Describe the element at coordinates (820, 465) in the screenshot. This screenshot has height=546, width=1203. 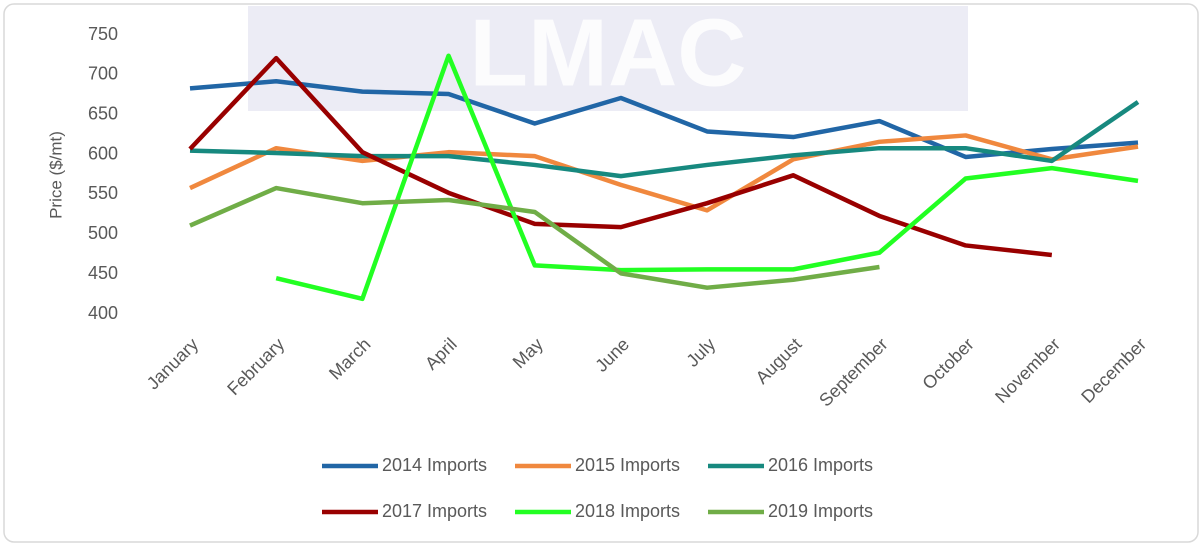
I see `legend-label: 2016 Imports` at that location.